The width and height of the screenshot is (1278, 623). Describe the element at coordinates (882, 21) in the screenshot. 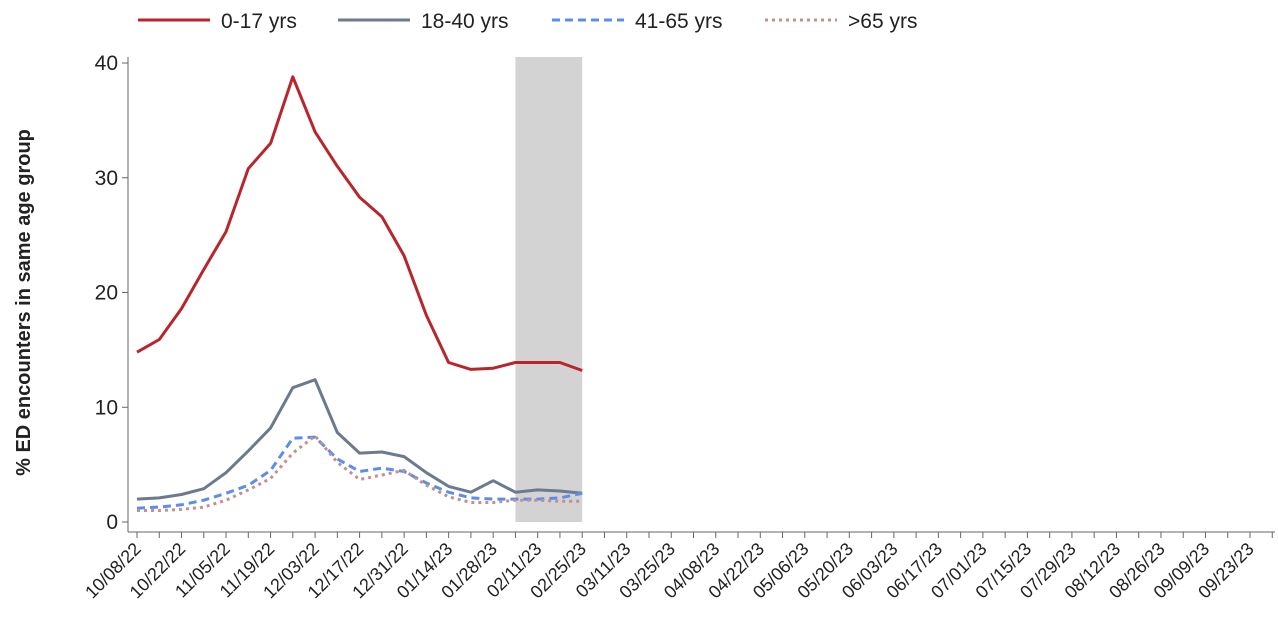

I see `legend-label: >65 yrs` at that location.